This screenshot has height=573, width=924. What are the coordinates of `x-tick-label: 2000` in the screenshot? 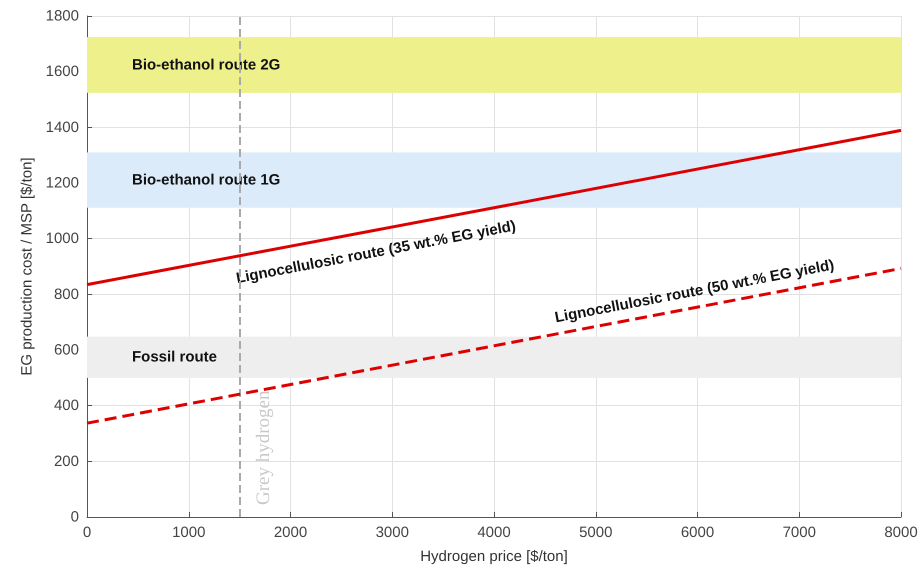 It's located at (291, 532).